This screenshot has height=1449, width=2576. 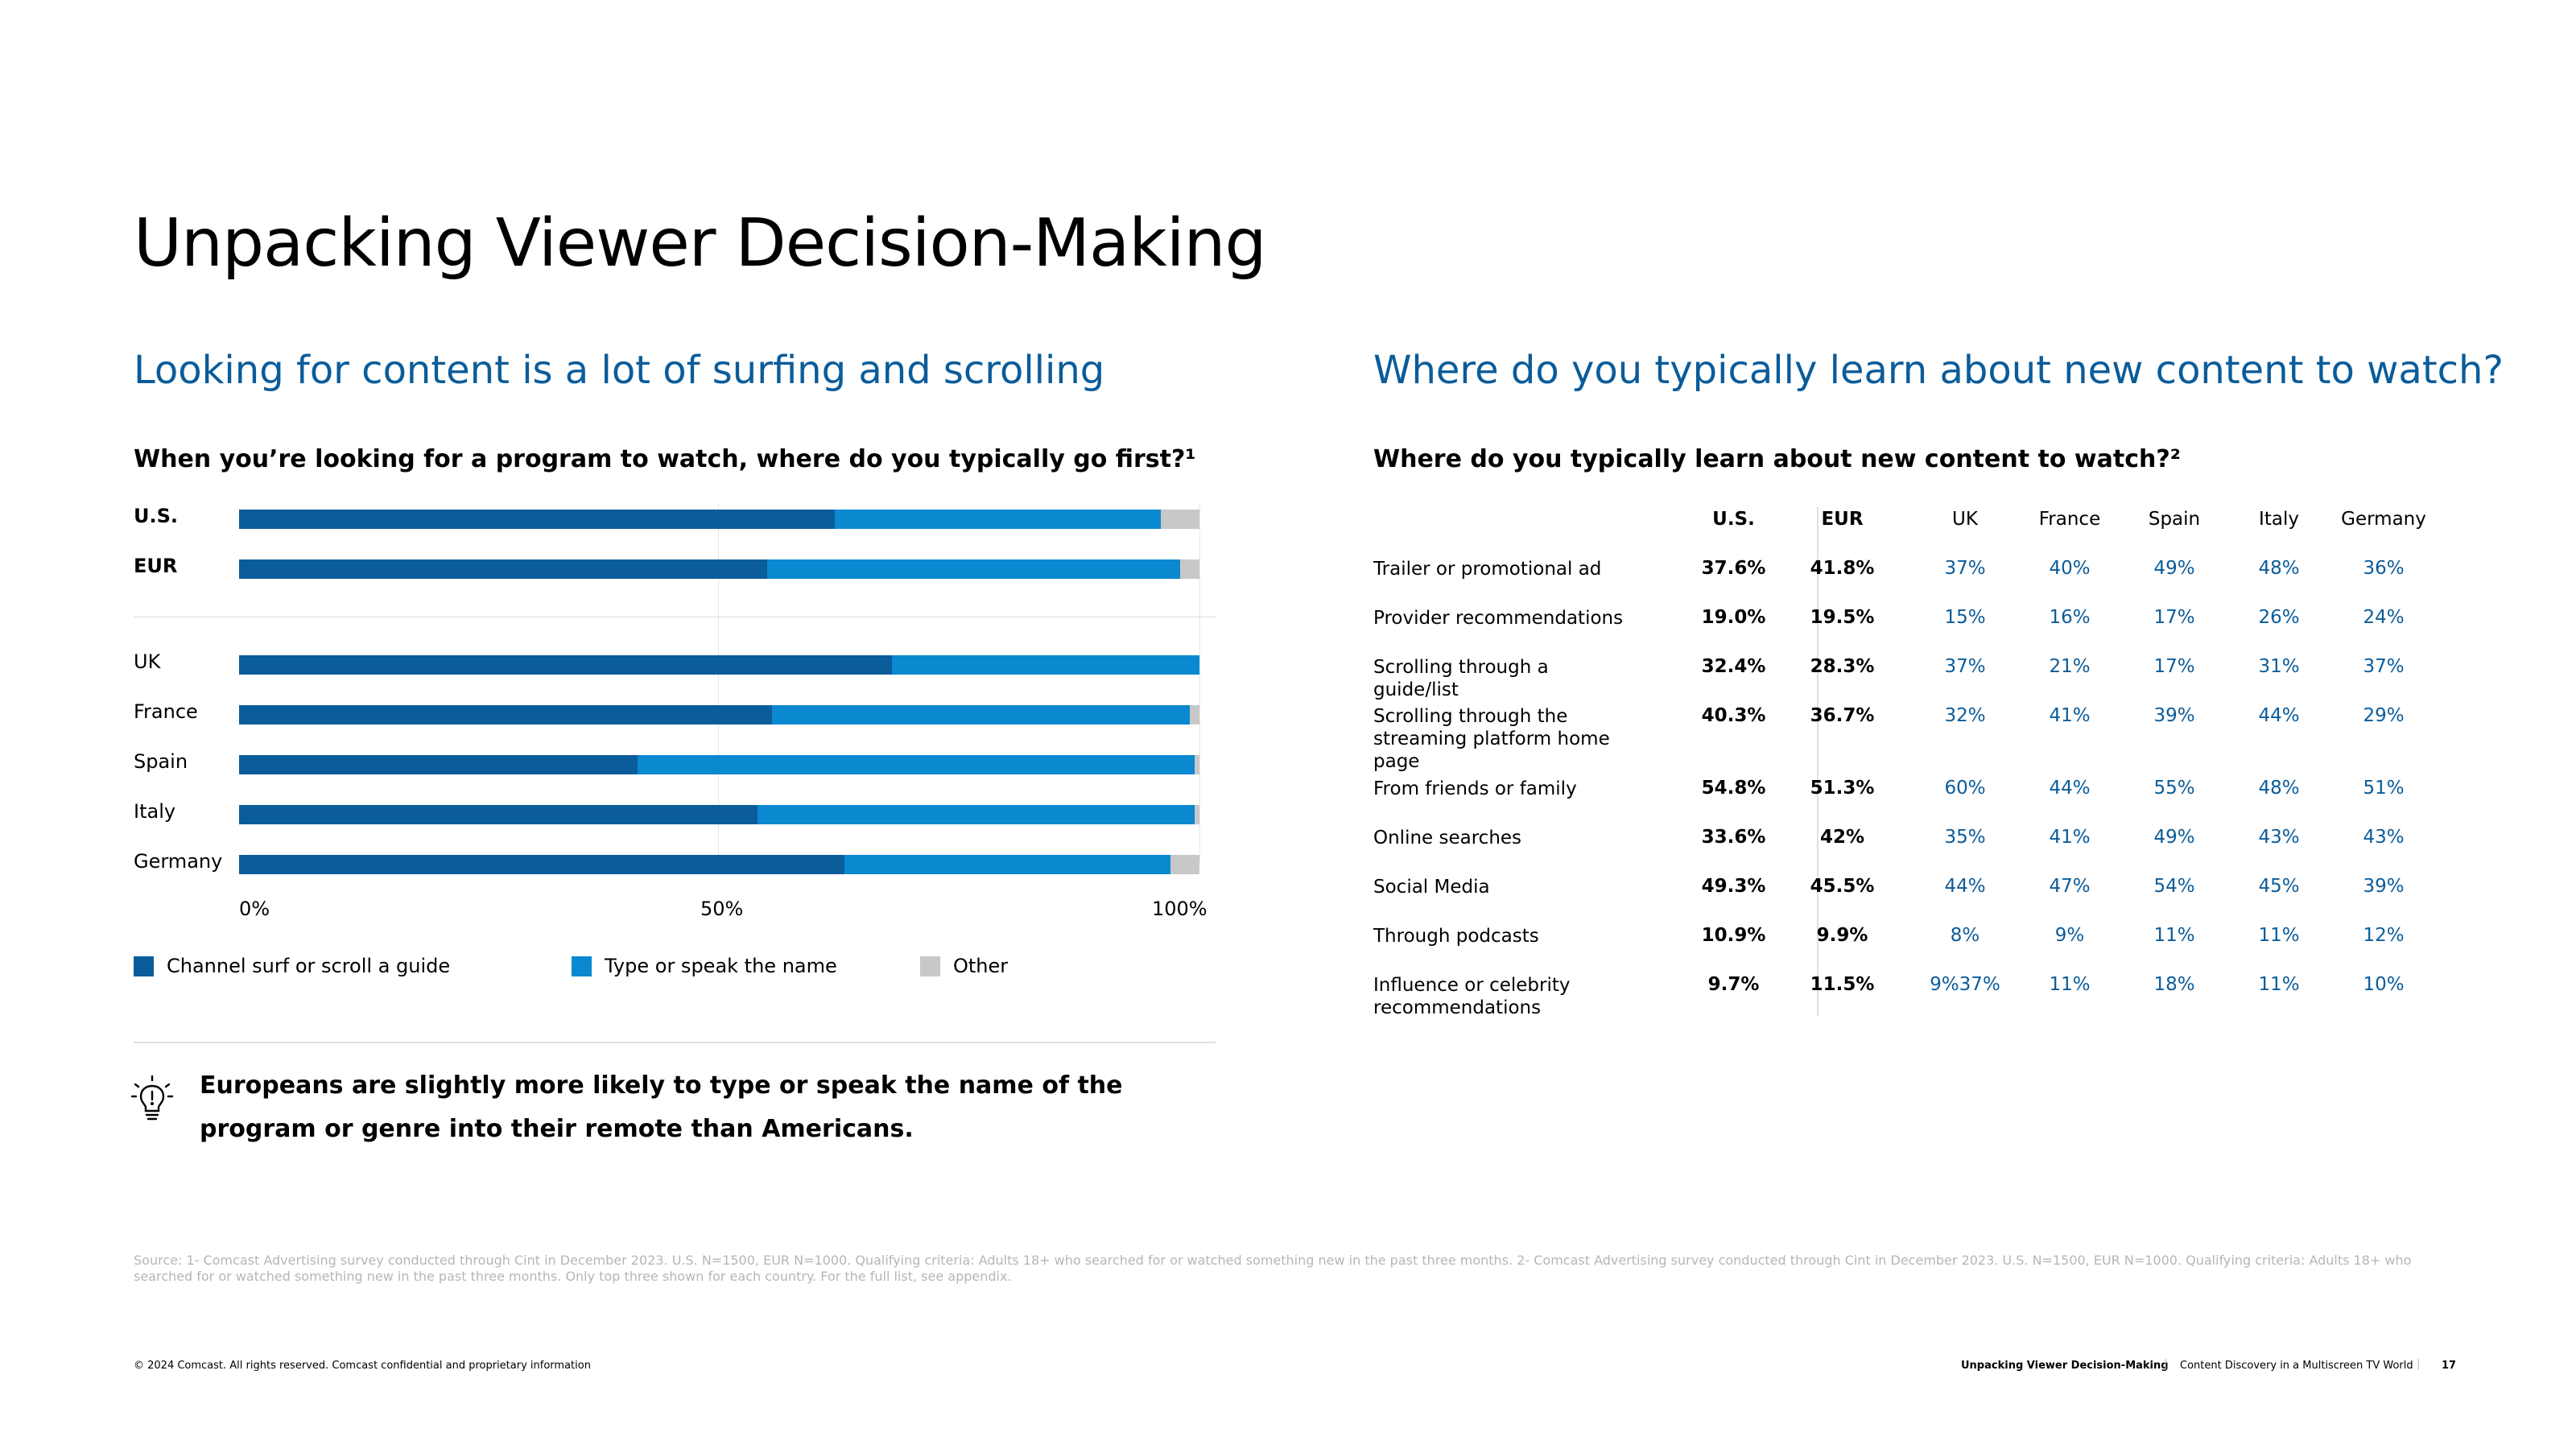 I want to click on legend-swatch-type, so click(x=582, y=966).